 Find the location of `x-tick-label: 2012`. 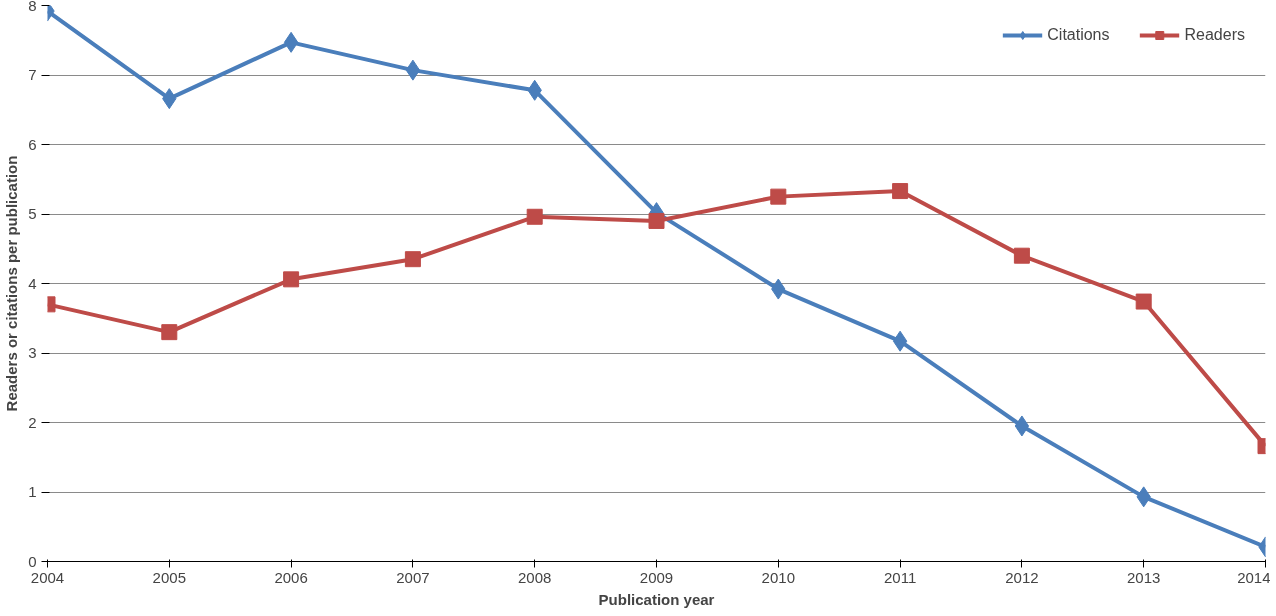

x-tick-label: 2012 is located at coordinates (1022, 577).